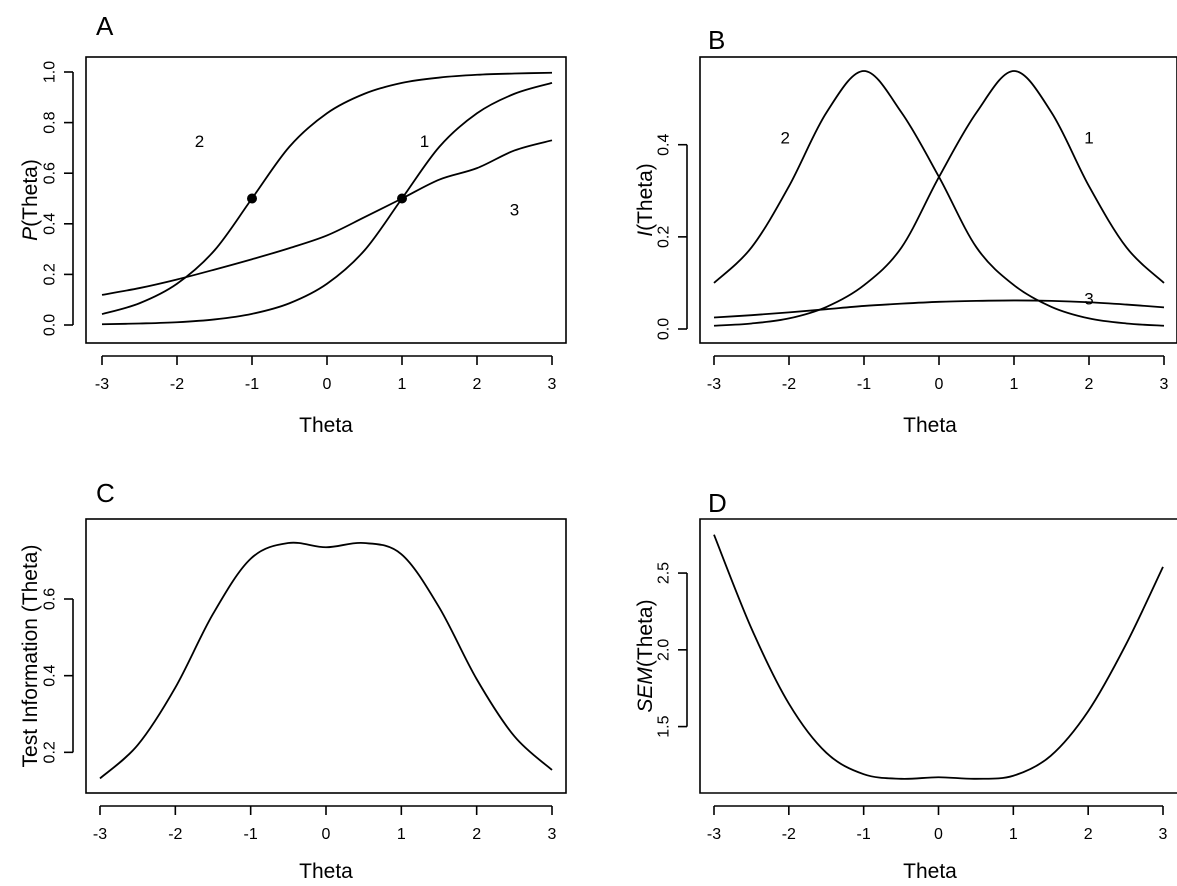  What do you see at coordinates (664, 573) in the screenshot?
I see `y-tick-label: 2.5` at bounding box center [664, 573].